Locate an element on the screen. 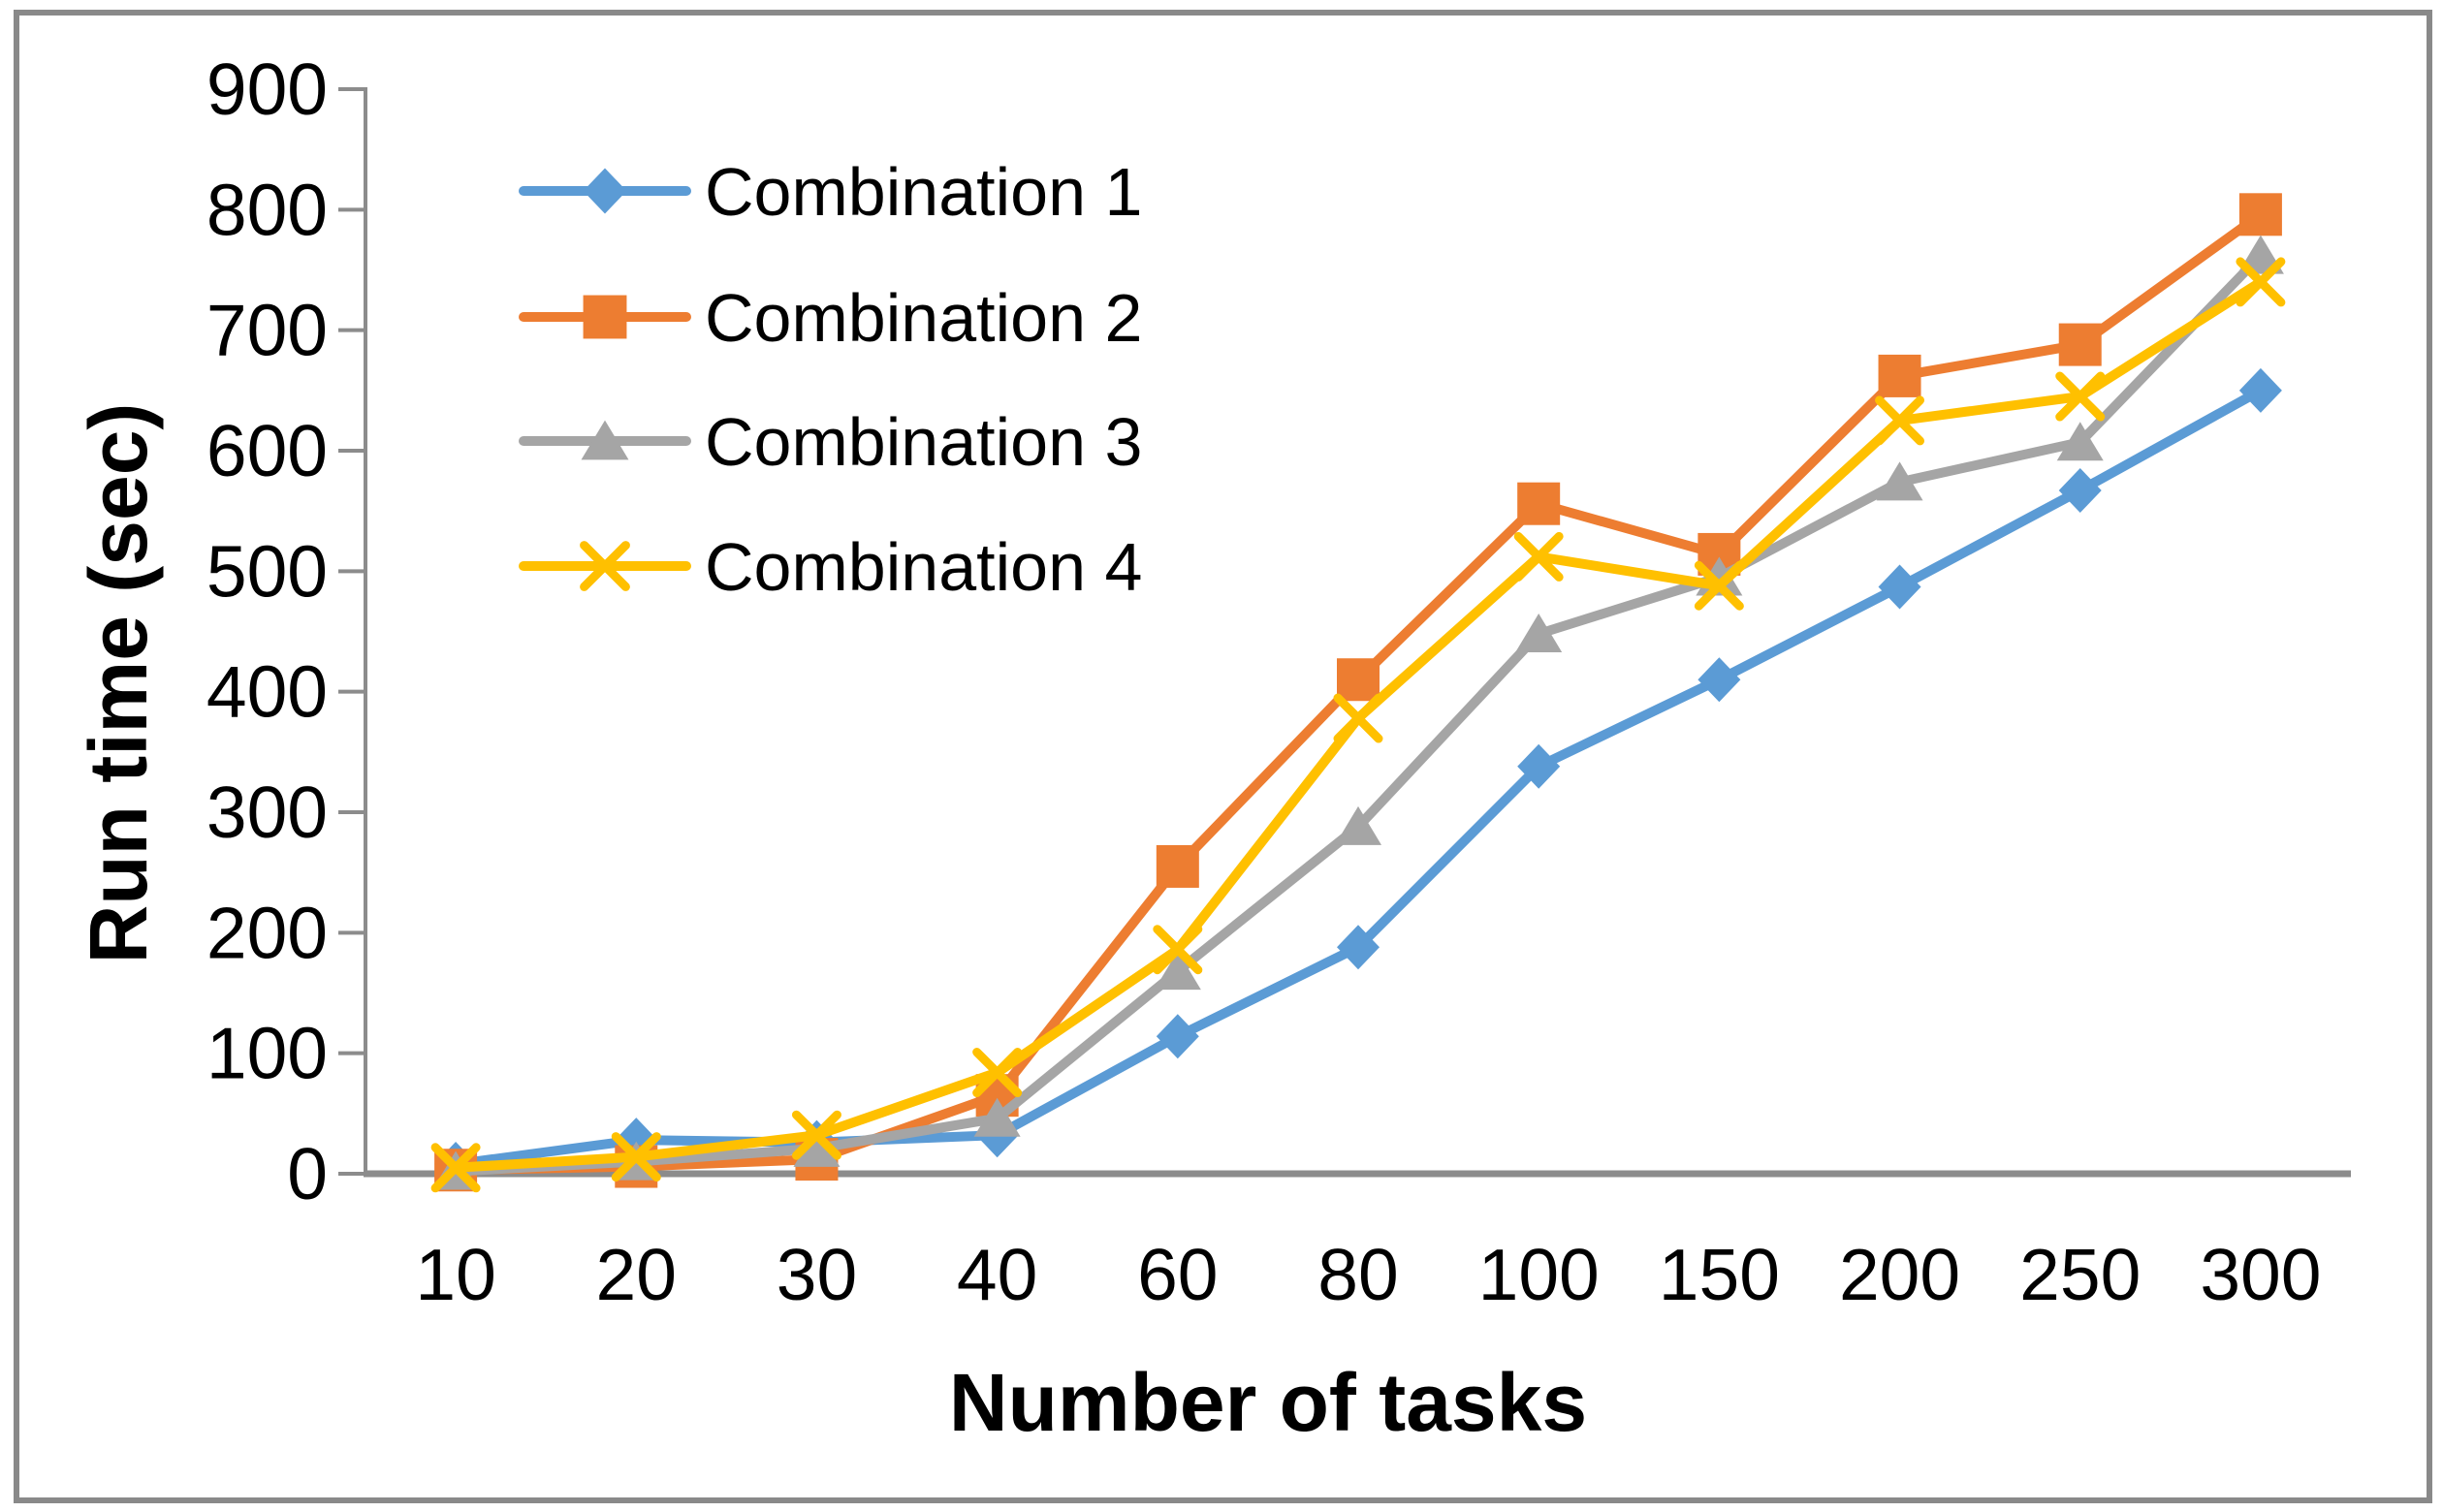 This screenshot has height=1512, width=2443. x-tick-label: 300 is located at coordinates (2260, 1275).